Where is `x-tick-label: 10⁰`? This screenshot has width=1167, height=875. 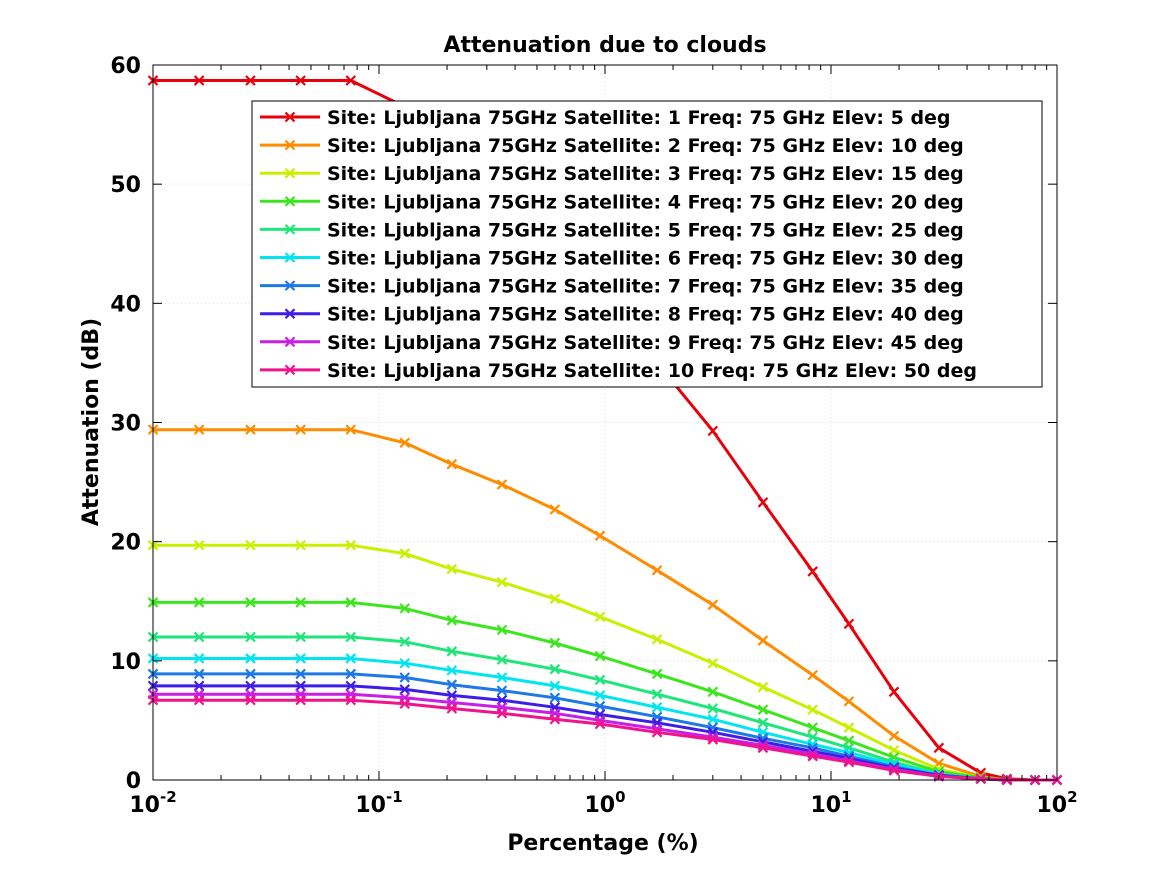 x-tick-label: 10⁰ is located at coordinates (604, 803).